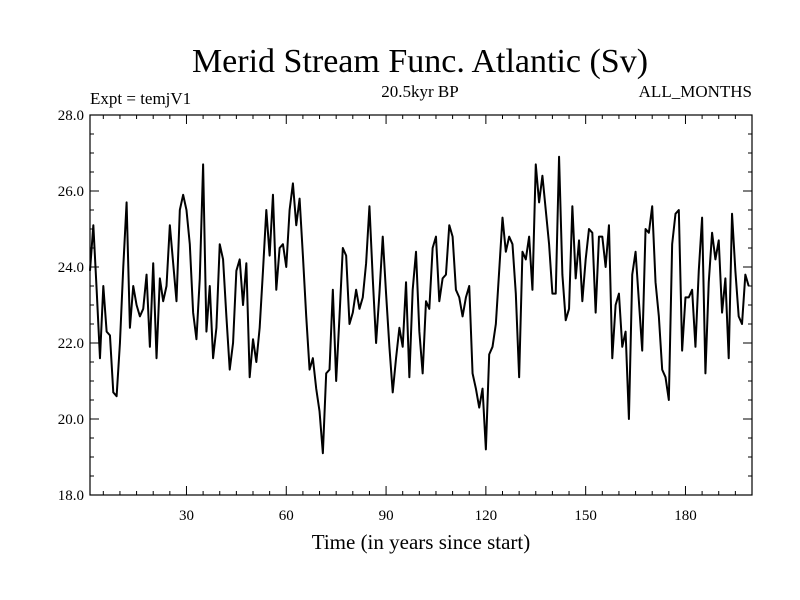 The width and height of the screenshot is (800, 600). What do you see at coordinates (421, 542) in the screenshot?
I see `x-axis-label: Time (in years since start)` at bounding box center [421, 542].